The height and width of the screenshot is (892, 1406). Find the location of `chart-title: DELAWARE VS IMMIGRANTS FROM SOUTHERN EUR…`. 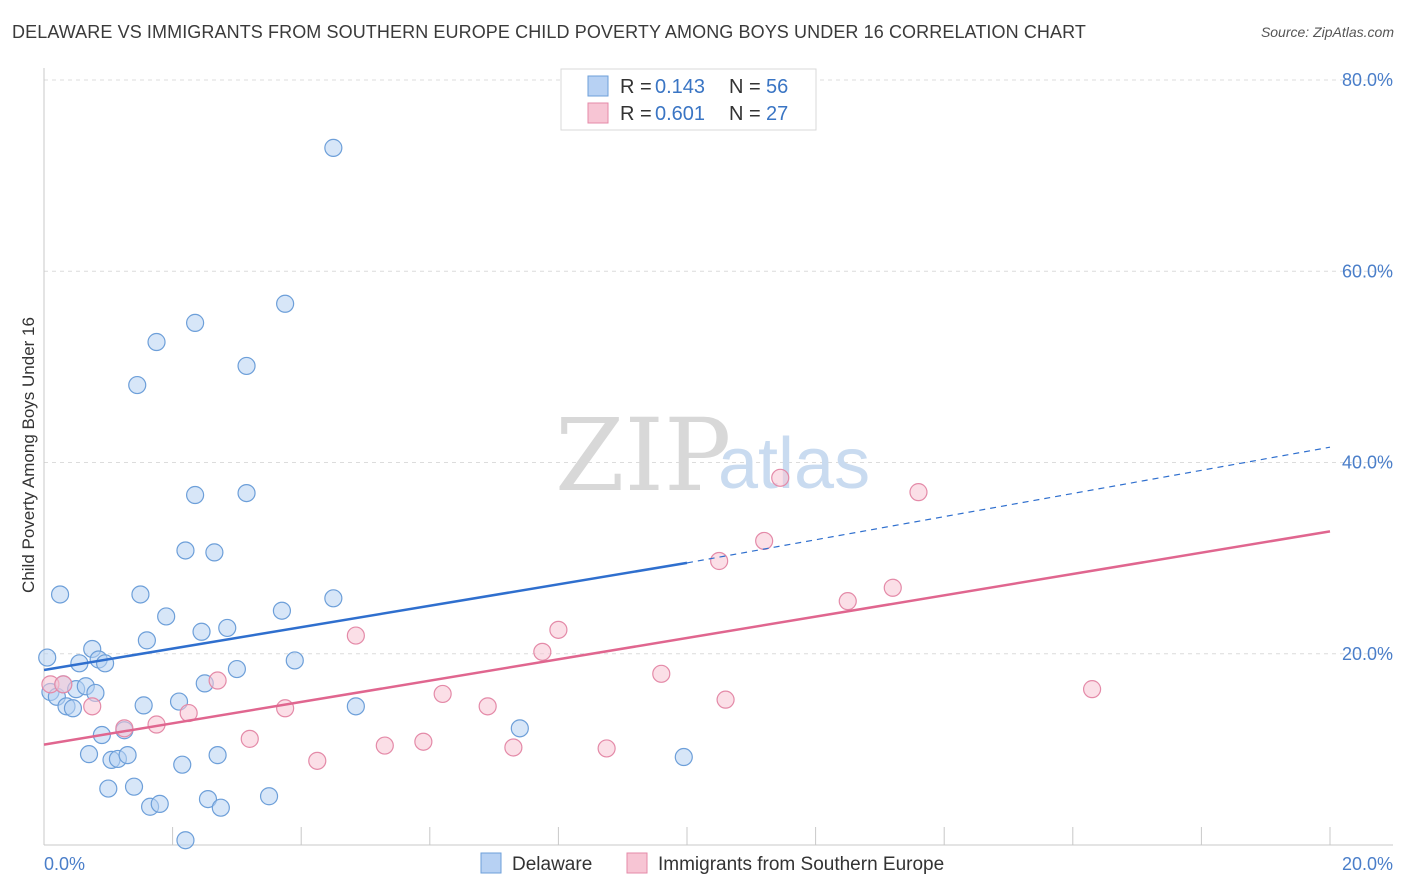

chart-title: DELAWARE VS IMMIGRANTS FROM SOUTHERN EUR… is located at coordinates (549, 32).